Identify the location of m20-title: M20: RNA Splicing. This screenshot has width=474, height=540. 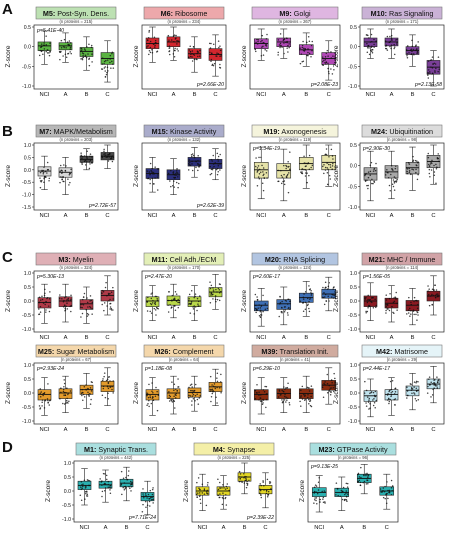
(295, 259).